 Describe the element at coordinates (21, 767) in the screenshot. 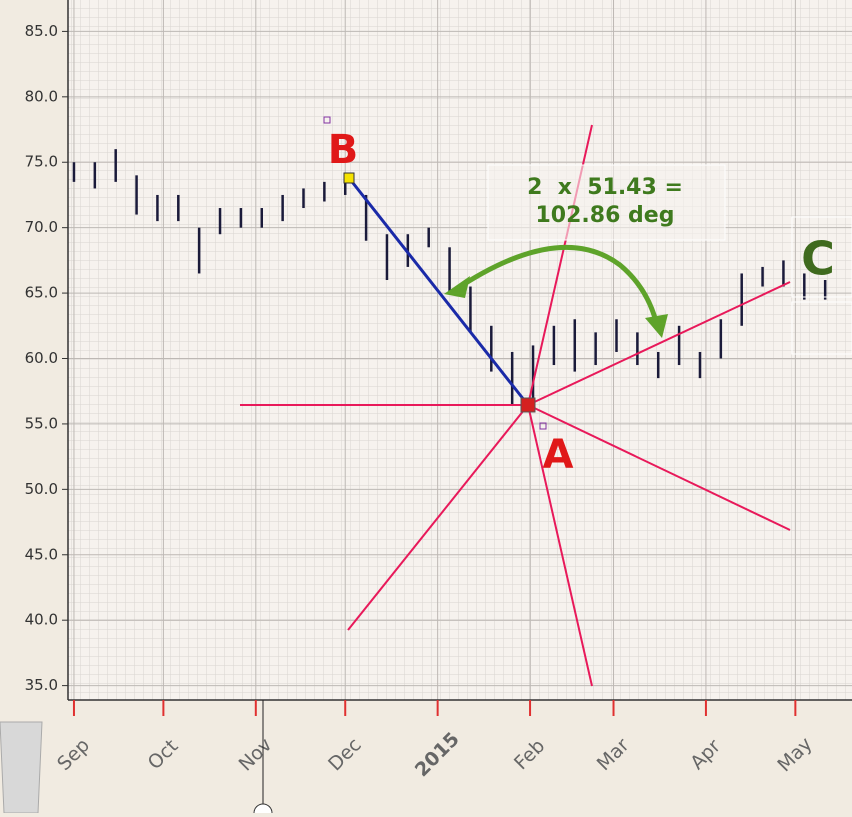

I see `trash-icon` at that location.